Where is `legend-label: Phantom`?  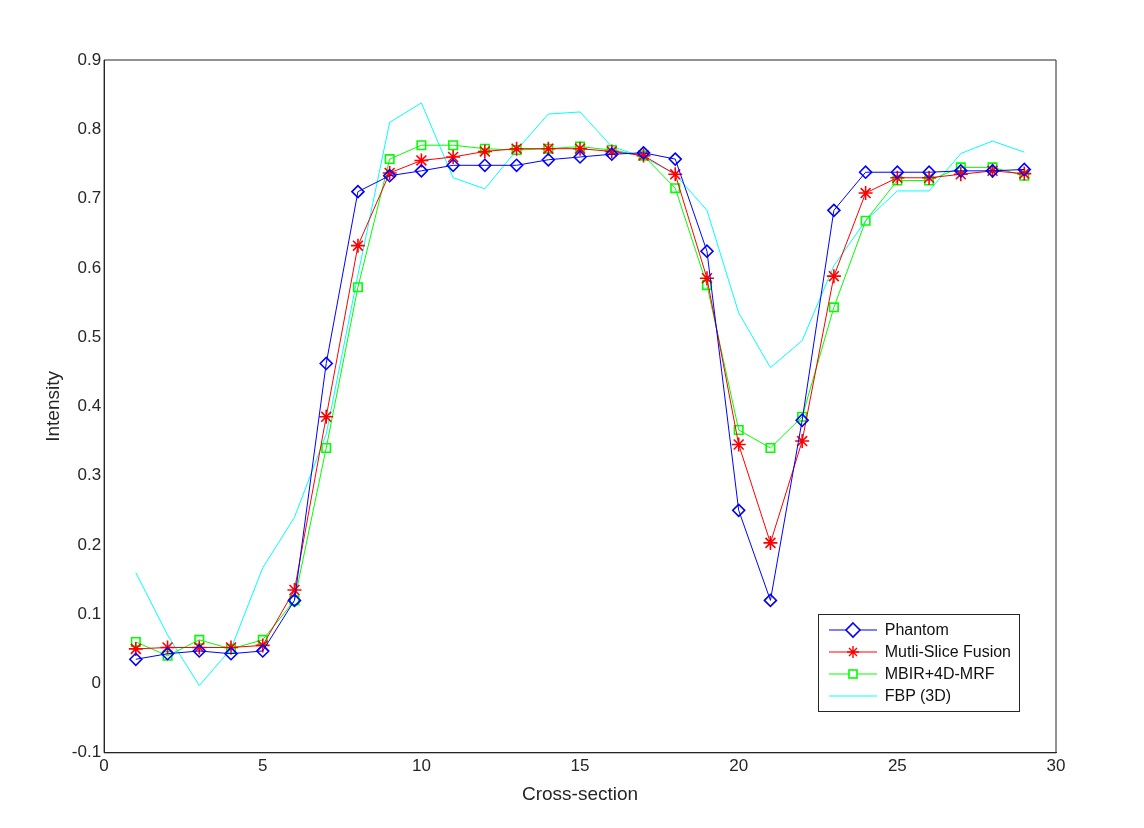
legend-label: Phantom is located at coordinates (916, 630).